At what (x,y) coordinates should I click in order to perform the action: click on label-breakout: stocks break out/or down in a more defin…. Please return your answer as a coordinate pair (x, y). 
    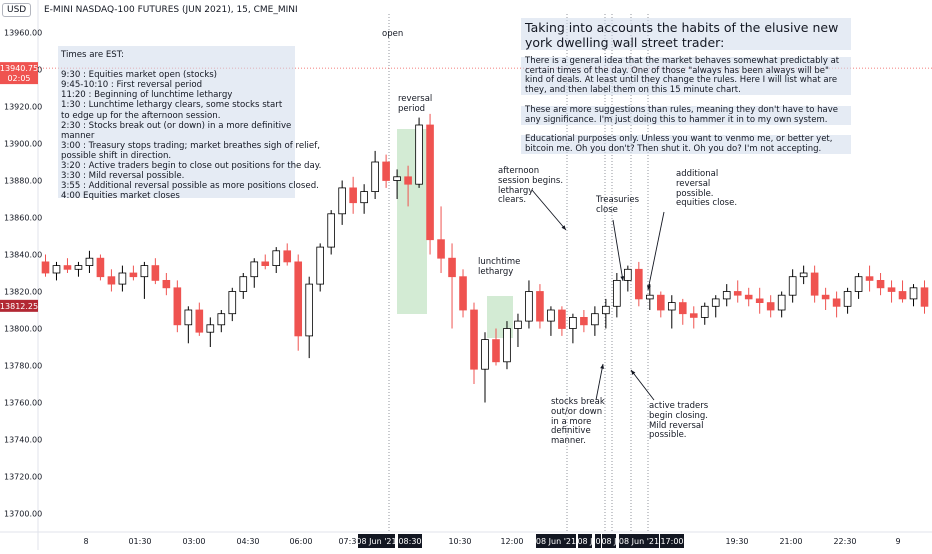
    Looking at the image, I should click on (578, 422).